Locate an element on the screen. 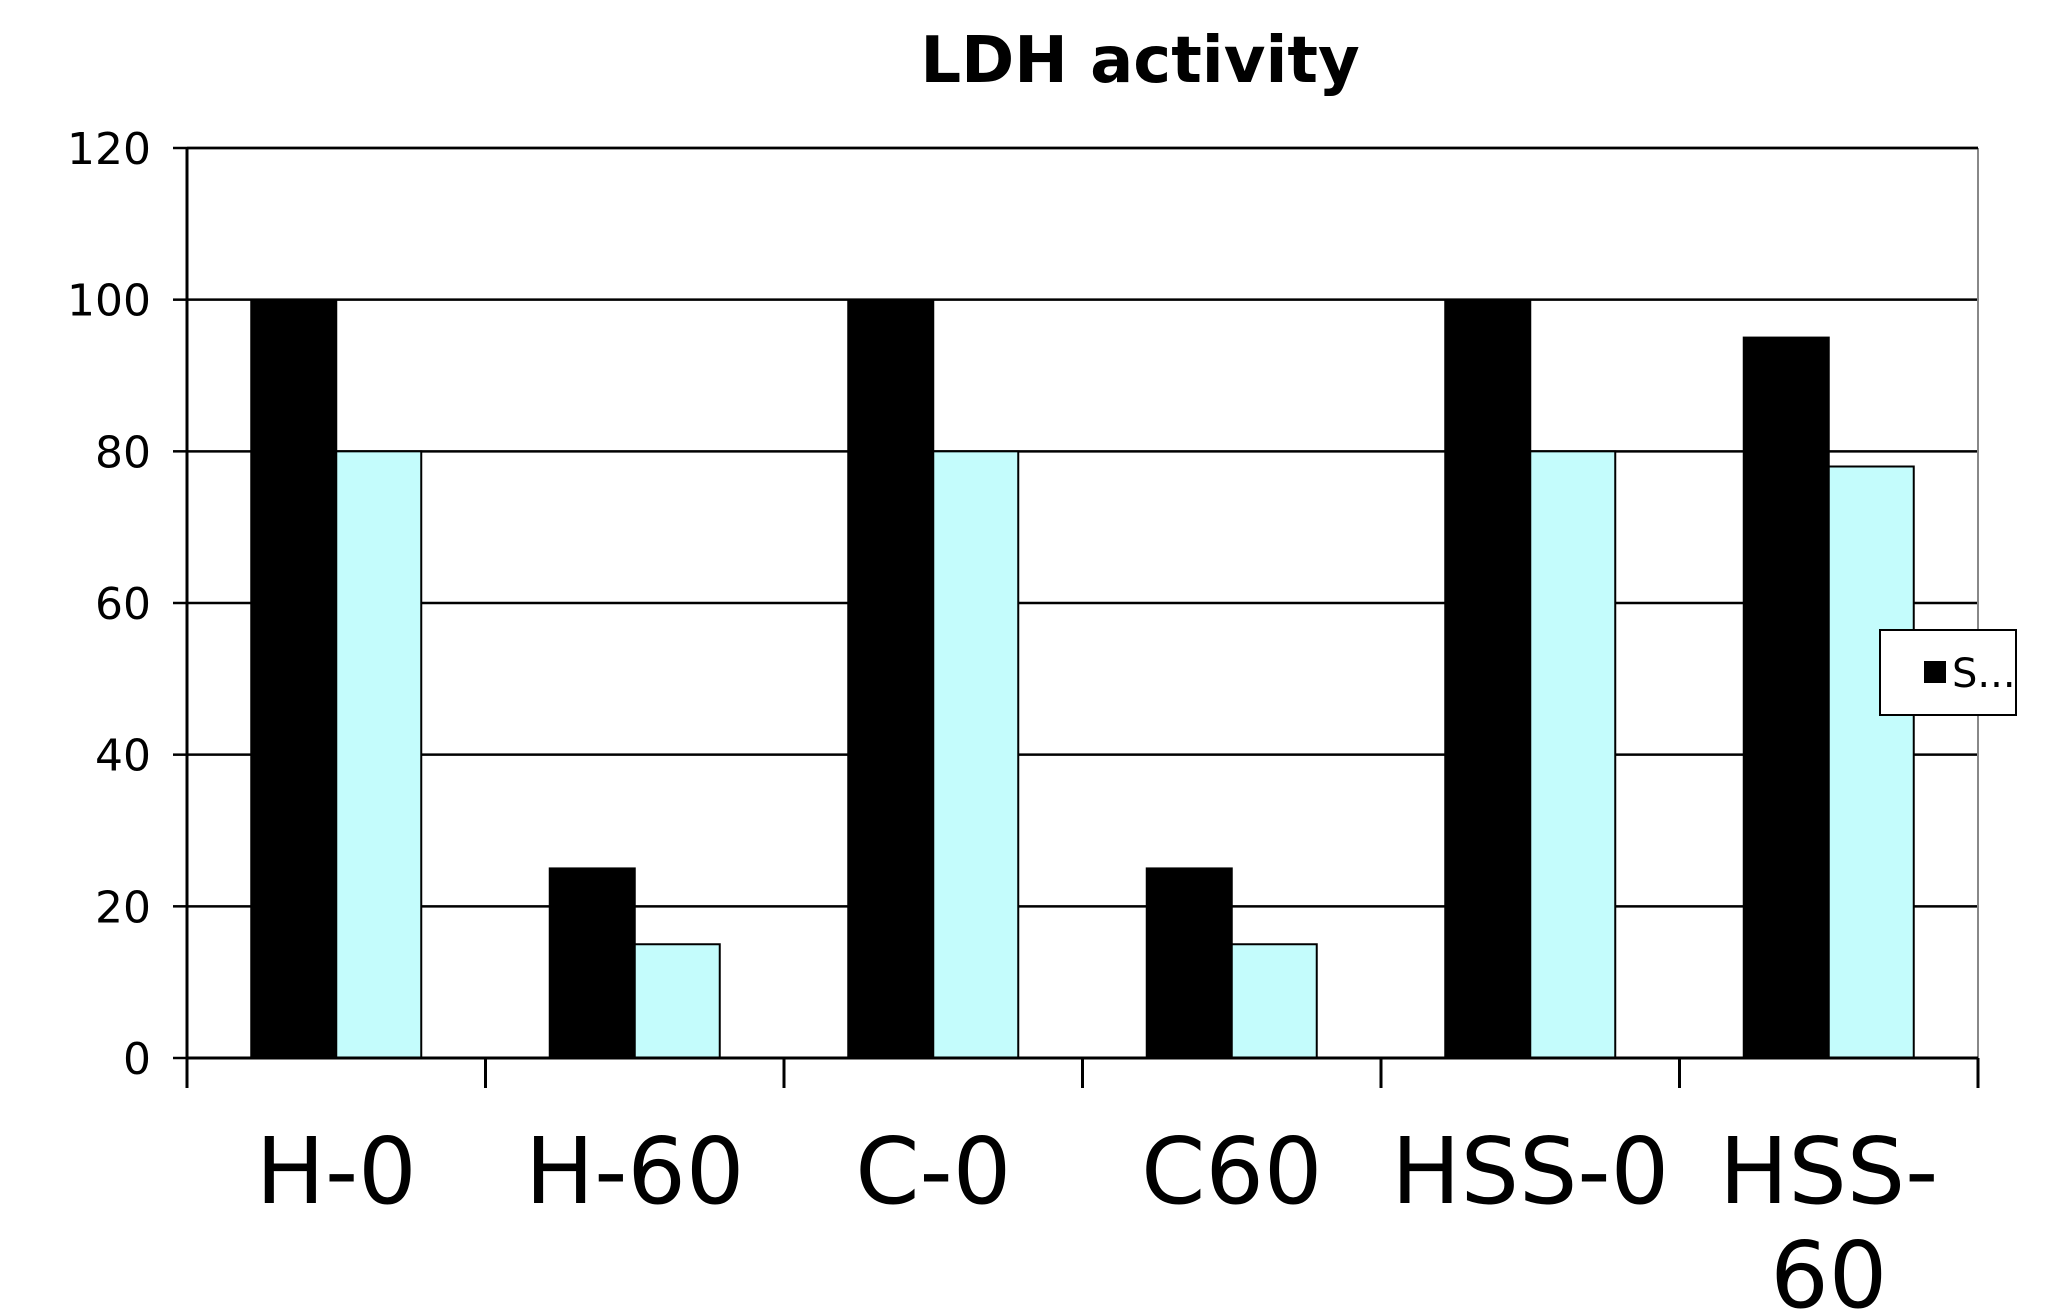 The image size is (2046, 1313). legend-box is located at coordinates (1948, 672).